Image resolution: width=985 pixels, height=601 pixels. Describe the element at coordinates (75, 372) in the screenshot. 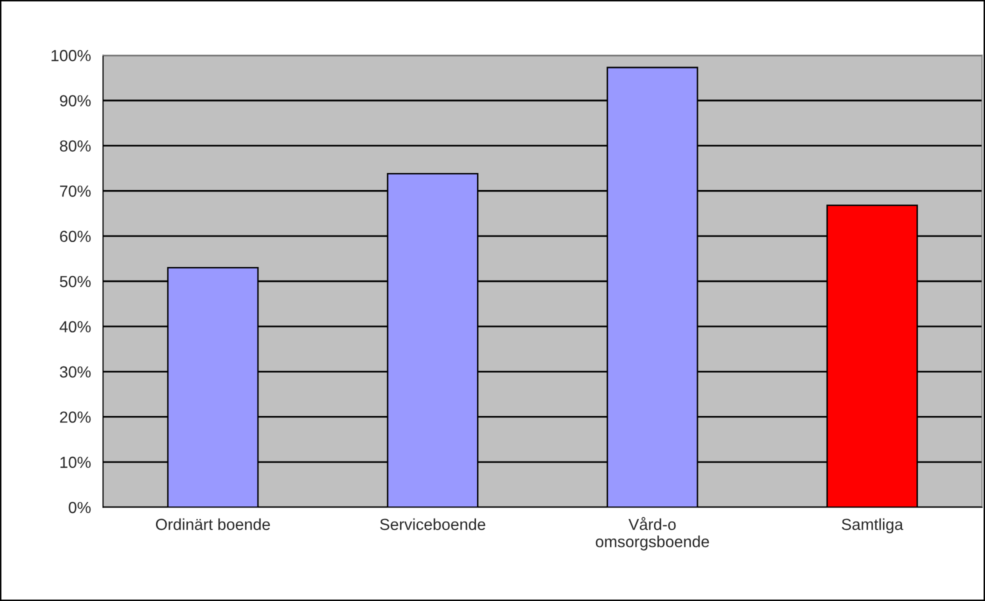

I see `y-tick-label: 30%` at that location.